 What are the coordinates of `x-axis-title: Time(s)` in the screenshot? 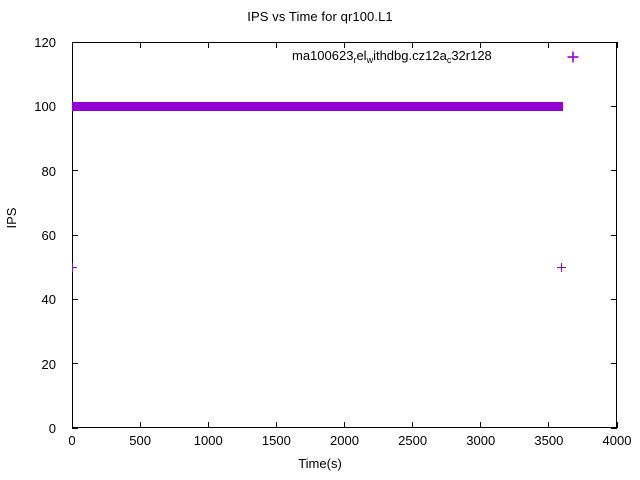 It's located at (320, 463).